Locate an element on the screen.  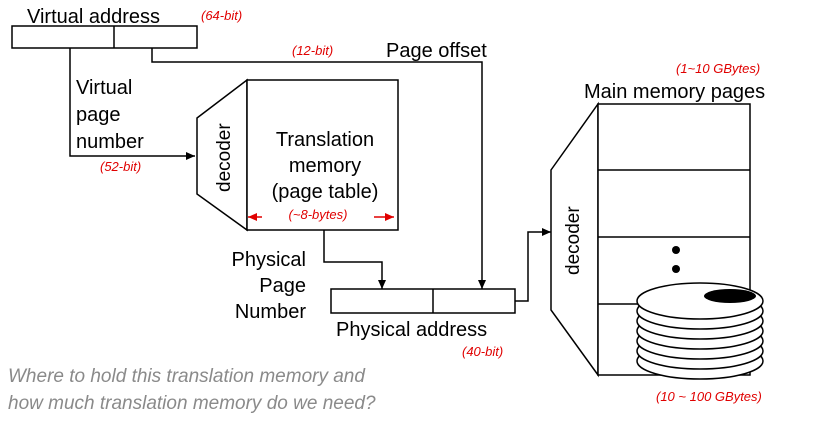
virtual-address-register is located at coordinates (104, 37).